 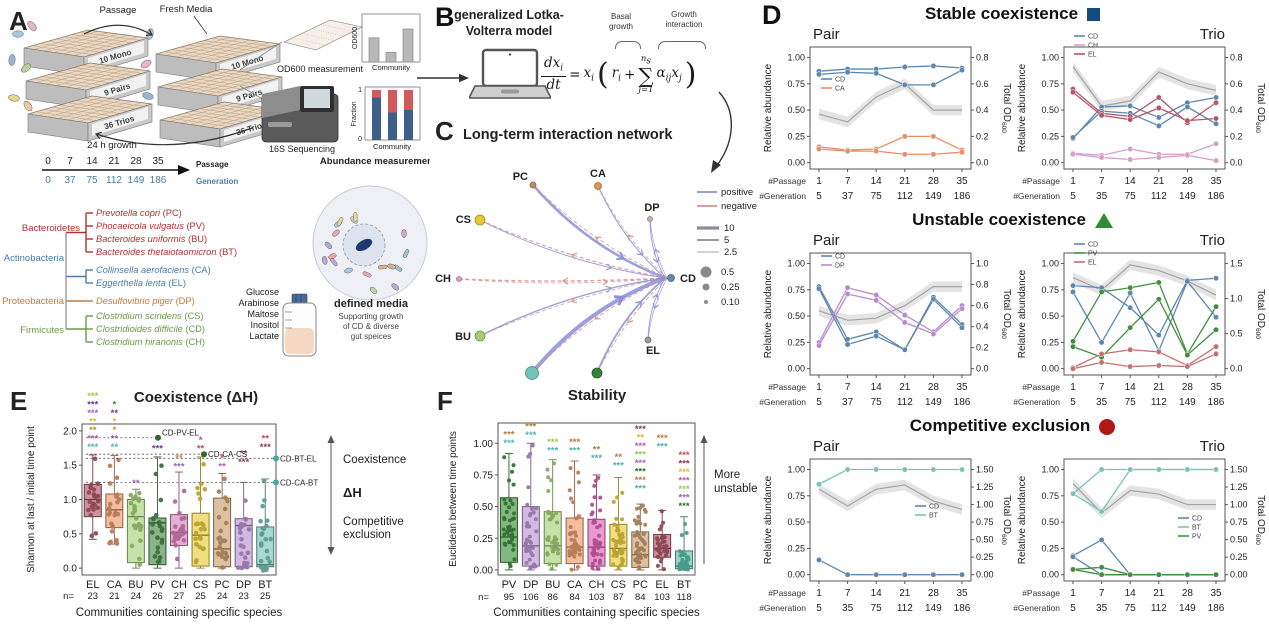 What do you see at coordinates (934, 593) in the screenshot?
I see `passage-tick: 28` at bounding box center [934, 593].